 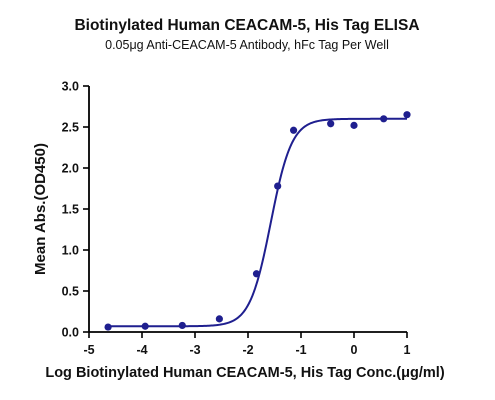 I want to click on x-tick-label: -4, so click(x=141, y=350).